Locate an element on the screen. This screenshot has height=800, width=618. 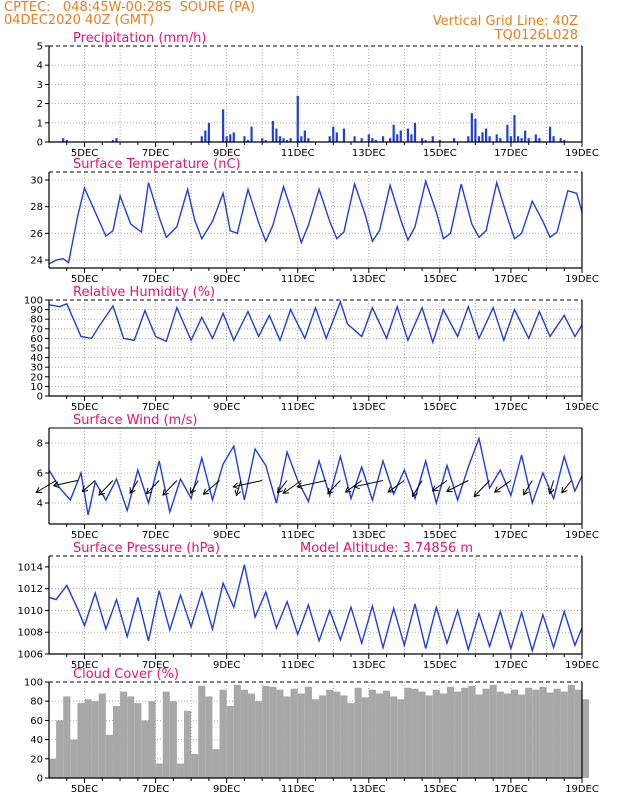
y-tick-label: 40 is located at coordinates (36, 740).